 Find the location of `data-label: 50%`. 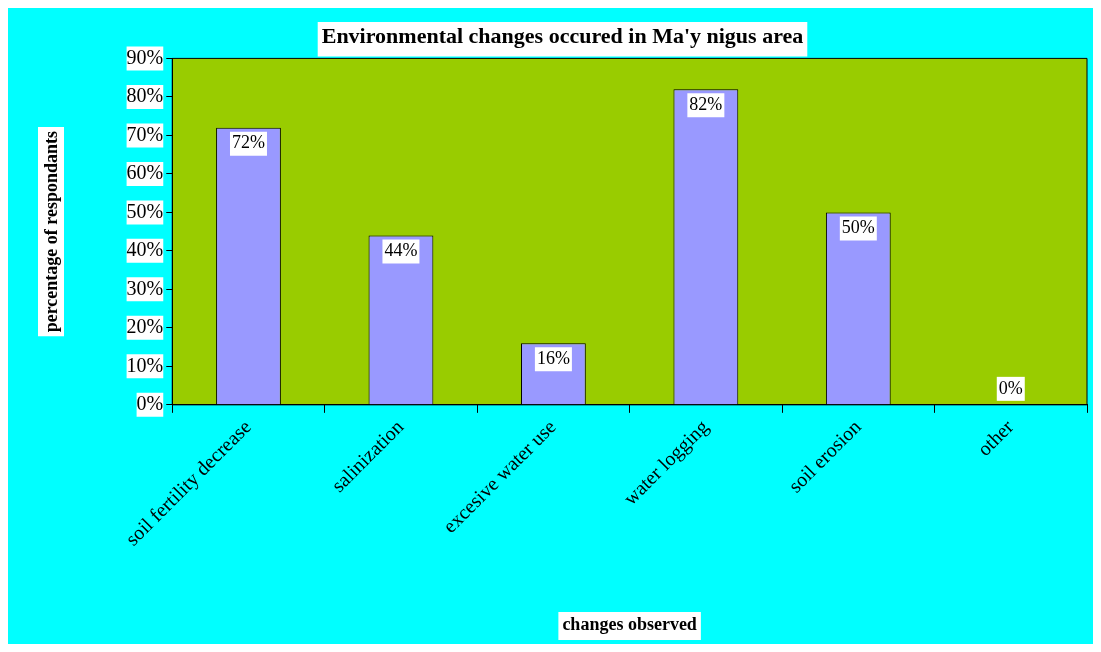

data-label: 50% is located at coordinates (858, 227).